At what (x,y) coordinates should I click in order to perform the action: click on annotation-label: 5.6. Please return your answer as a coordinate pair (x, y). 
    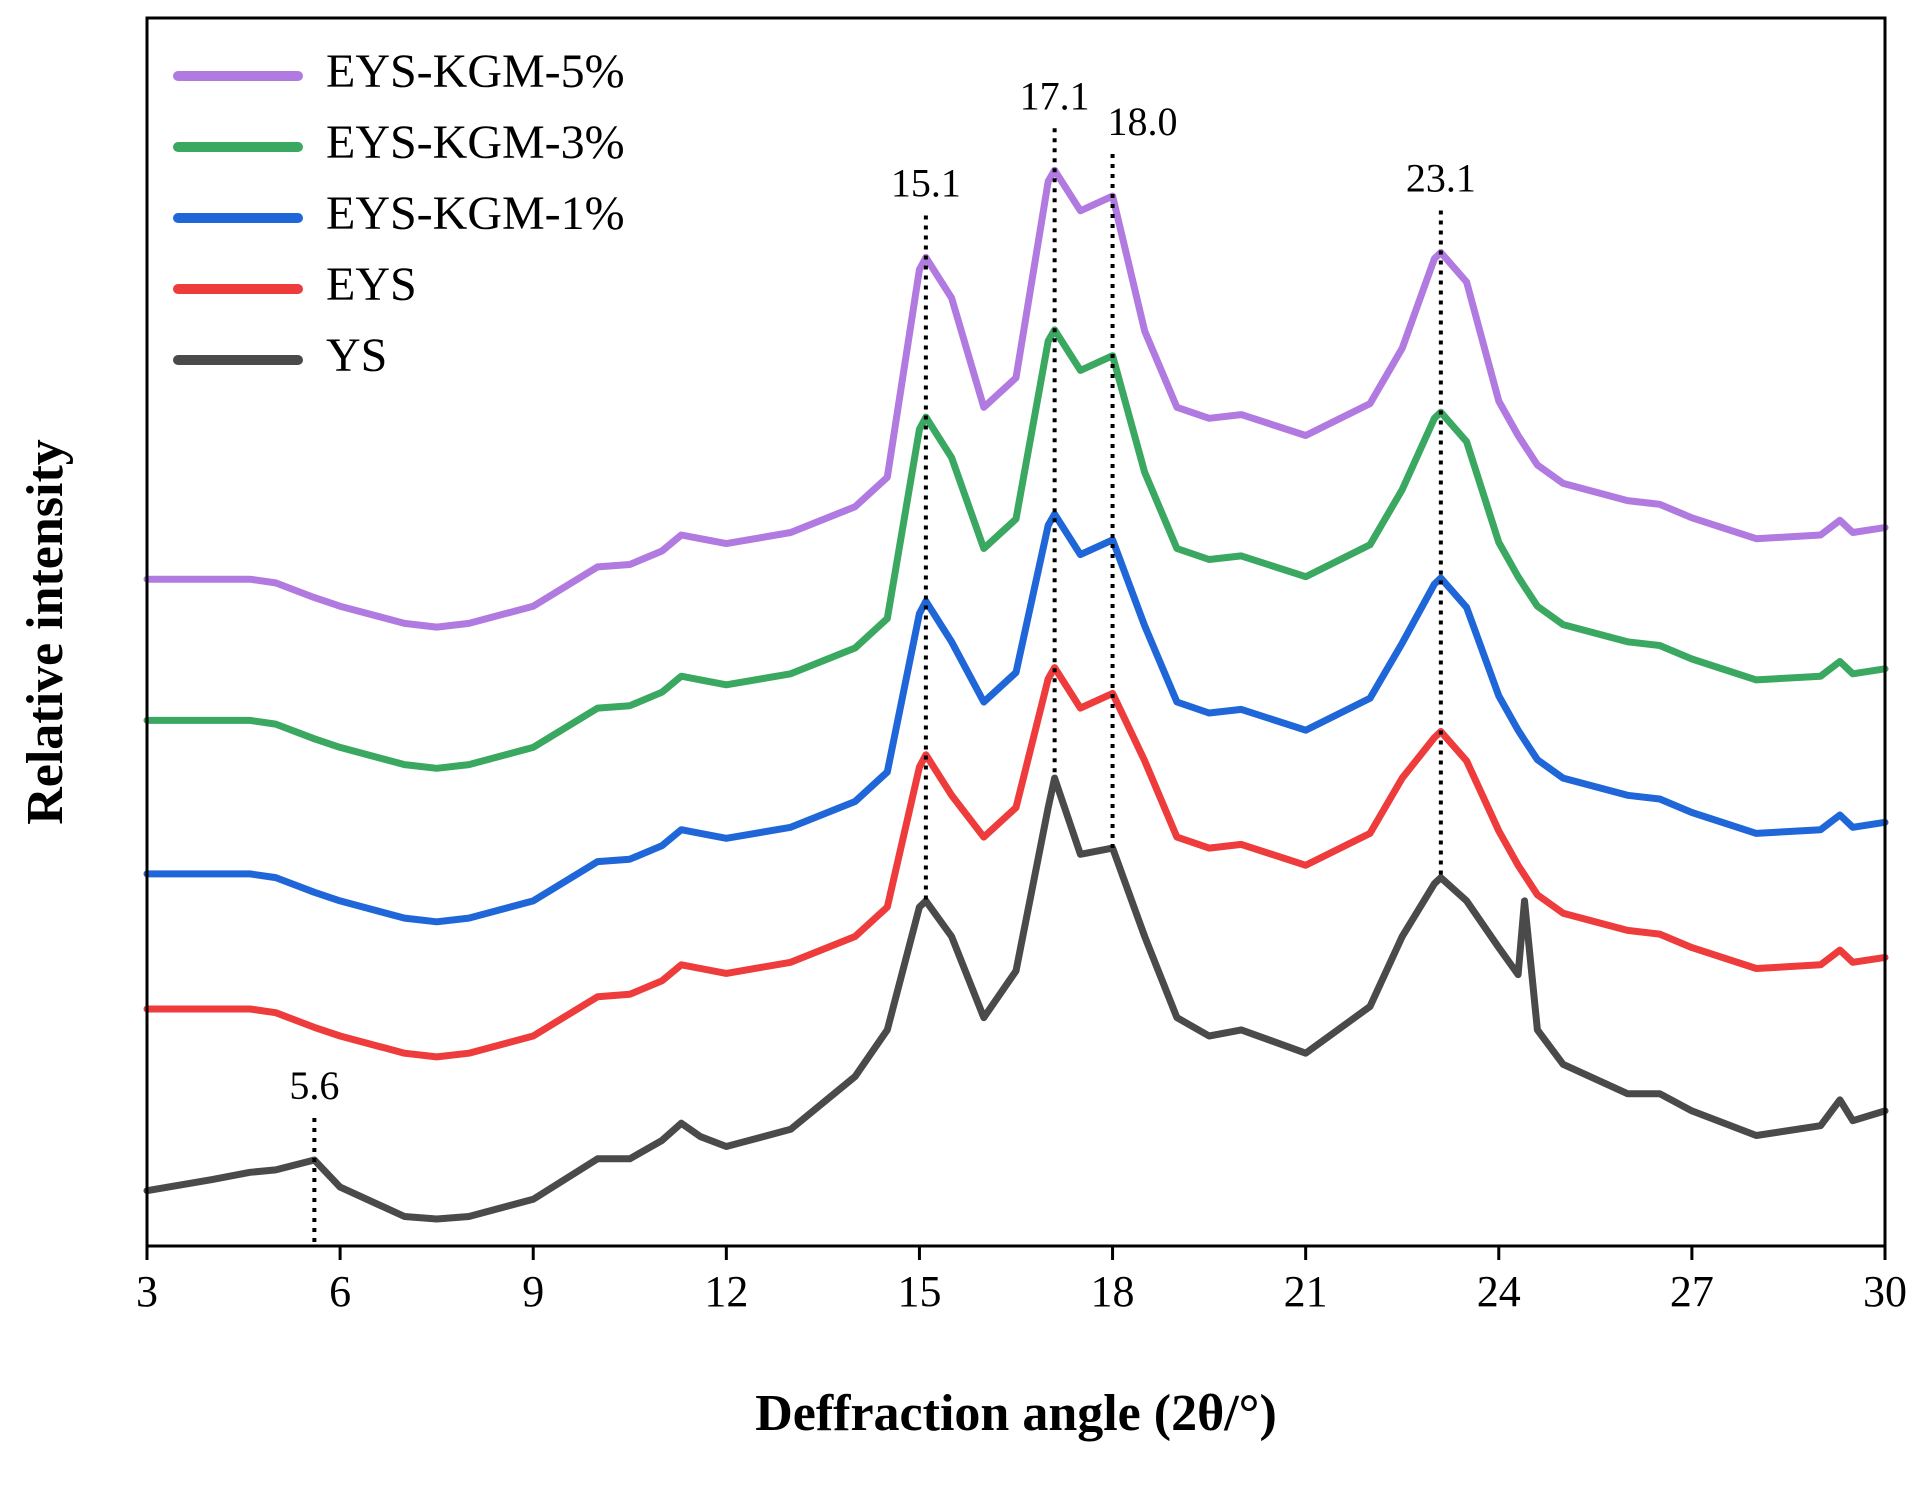
    Looking at the image, I should click on (314, 1085).